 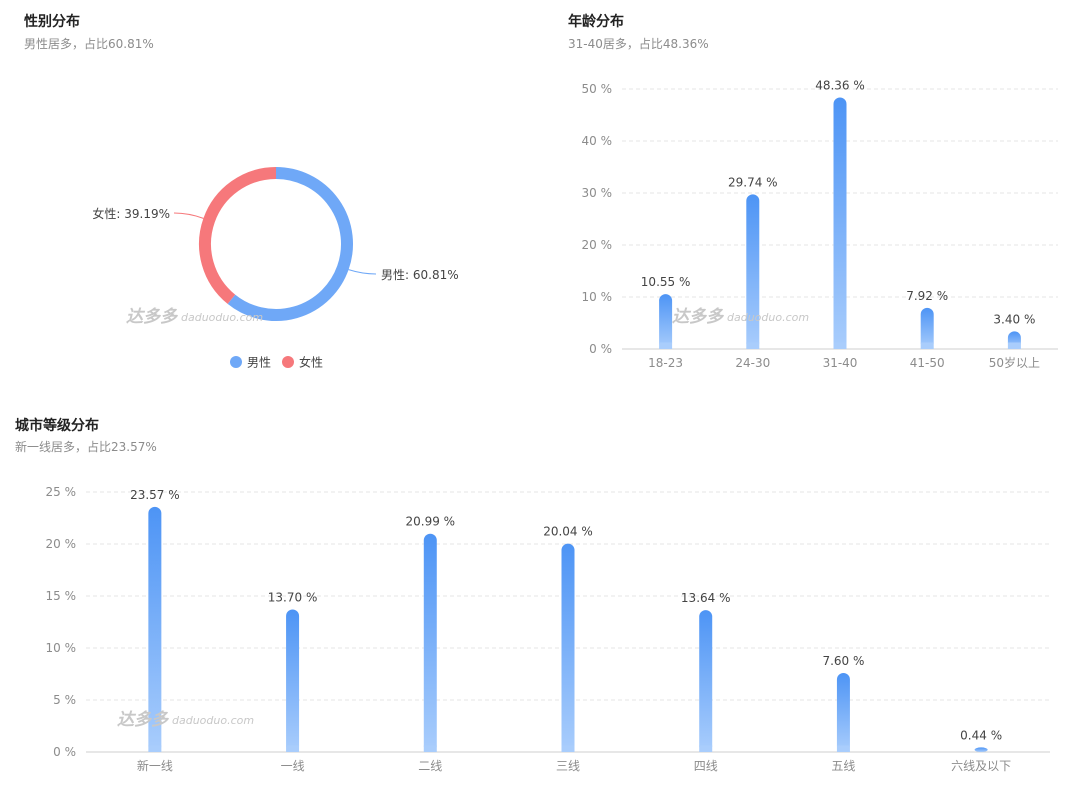 What do you see at coordinates (843, 766) in the screenshot?
I see `x-tick-label: 五线` at bounding box center [843, 766].